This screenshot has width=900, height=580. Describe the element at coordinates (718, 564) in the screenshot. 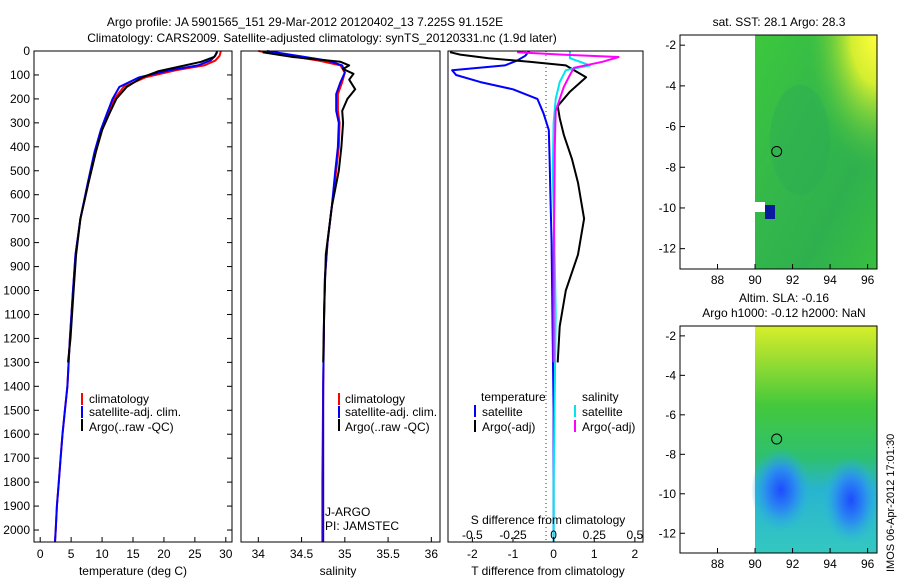

I see `sla-map-xtick-label: 88` at that location.